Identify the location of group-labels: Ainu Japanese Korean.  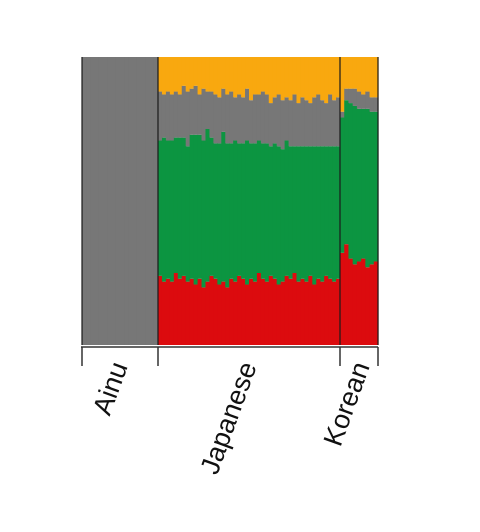
(231, 418).